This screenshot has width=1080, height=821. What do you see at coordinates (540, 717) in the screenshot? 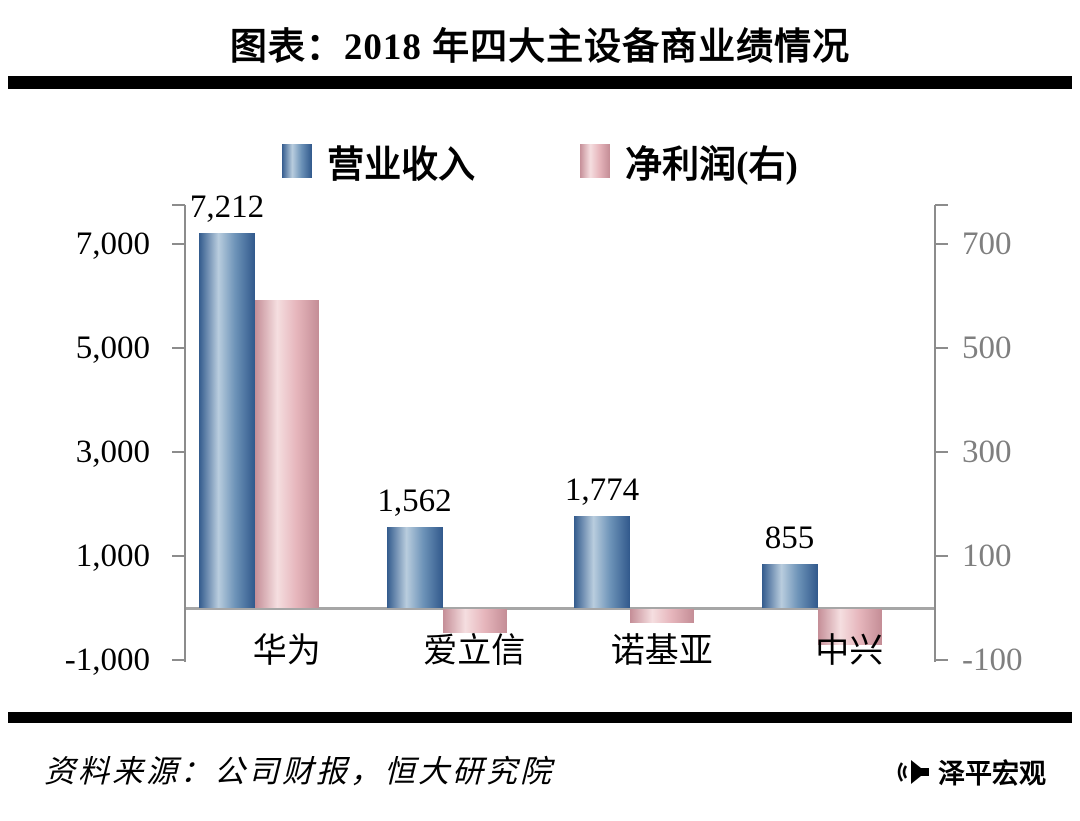
I see `bottom-divider` at bounding box center [540, 717].